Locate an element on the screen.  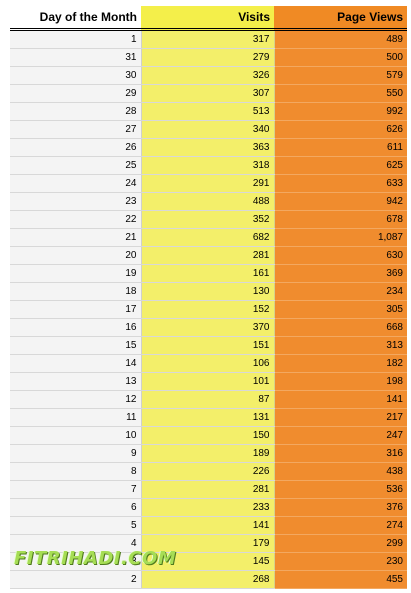
cell-page-views: 550 is located at coordinates (340, 93).